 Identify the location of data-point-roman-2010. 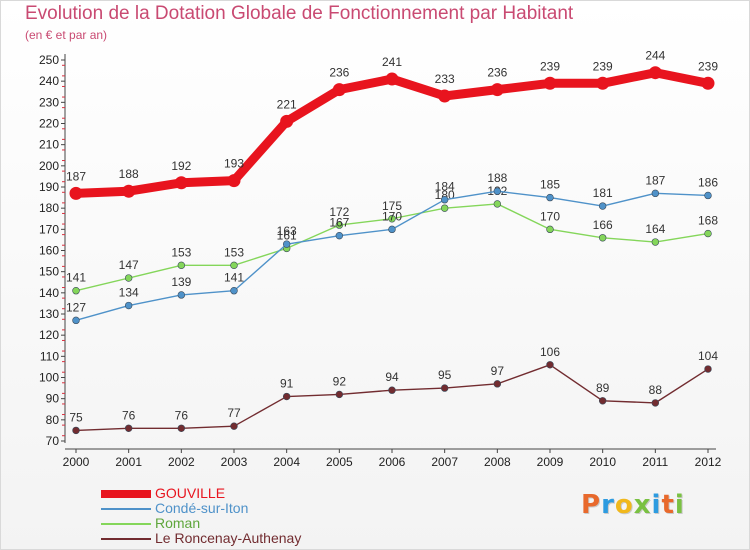
(602, 238).